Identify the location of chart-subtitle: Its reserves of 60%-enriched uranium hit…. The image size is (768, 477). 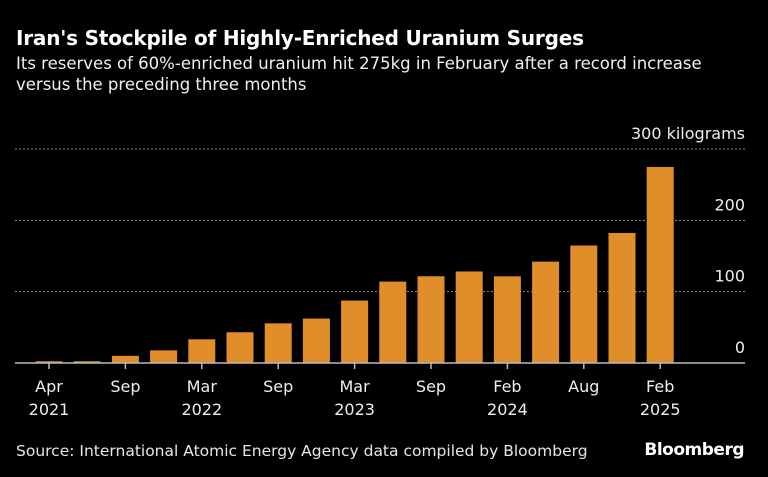
(359, 74).